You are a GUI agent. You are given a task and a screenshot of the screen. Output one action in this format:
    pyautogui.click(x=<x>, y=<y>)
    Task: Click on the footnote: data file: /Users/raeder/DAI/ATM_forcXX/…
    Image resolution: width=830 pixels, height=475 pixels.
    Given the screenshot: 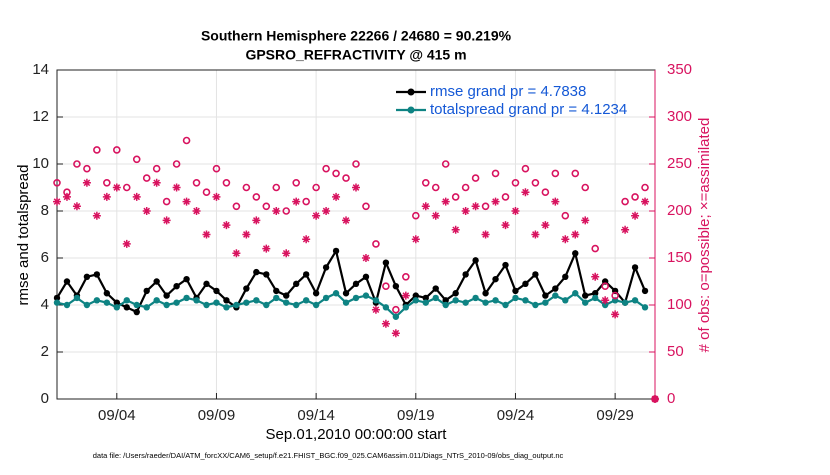 What is the action you would take?
    pyautogui.click(x=328, y=455)
    